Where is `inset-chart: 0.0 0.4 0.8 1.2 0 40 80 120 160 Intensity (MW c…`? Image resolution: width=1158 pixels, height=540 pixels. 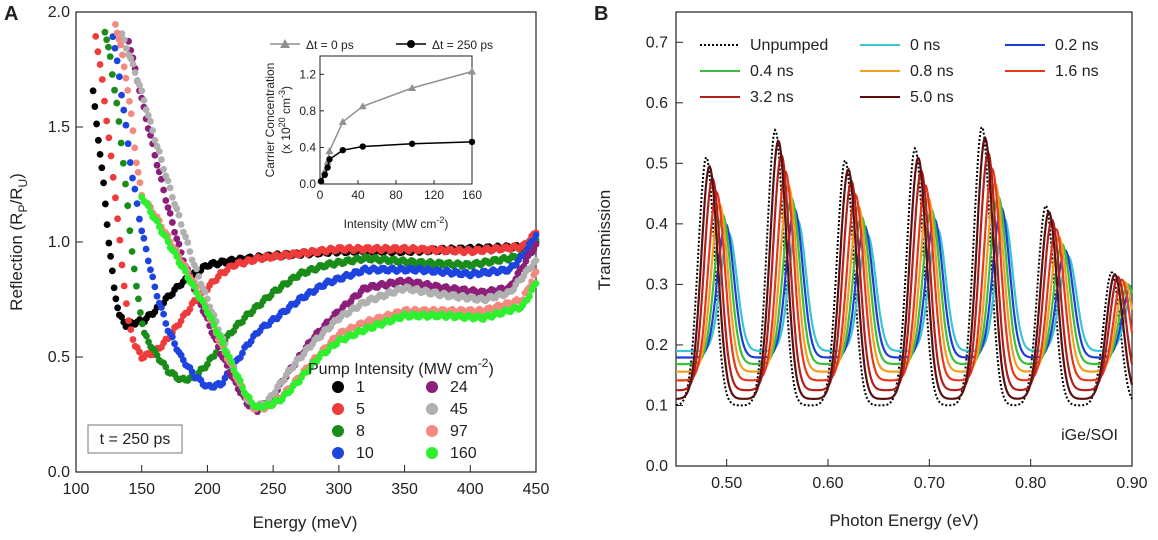
inset-chart: 0.0 0.4 0.8 1.2 0 40 80 120 160 Intensity (MW c… is located at coordinates (378, 134).